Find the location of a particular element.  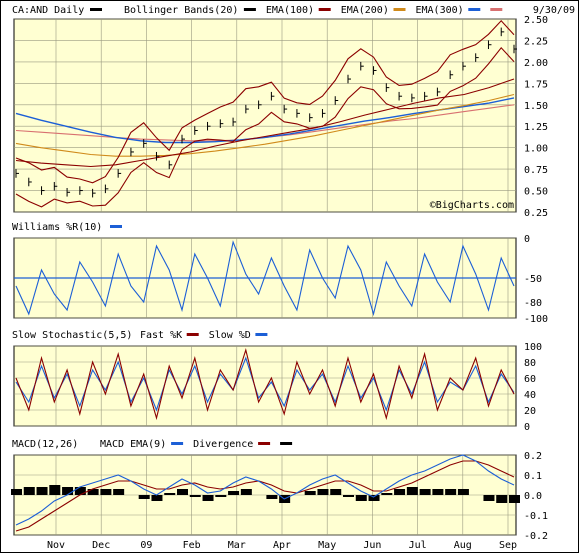

title-swatch is located at coordinates (96, 9).